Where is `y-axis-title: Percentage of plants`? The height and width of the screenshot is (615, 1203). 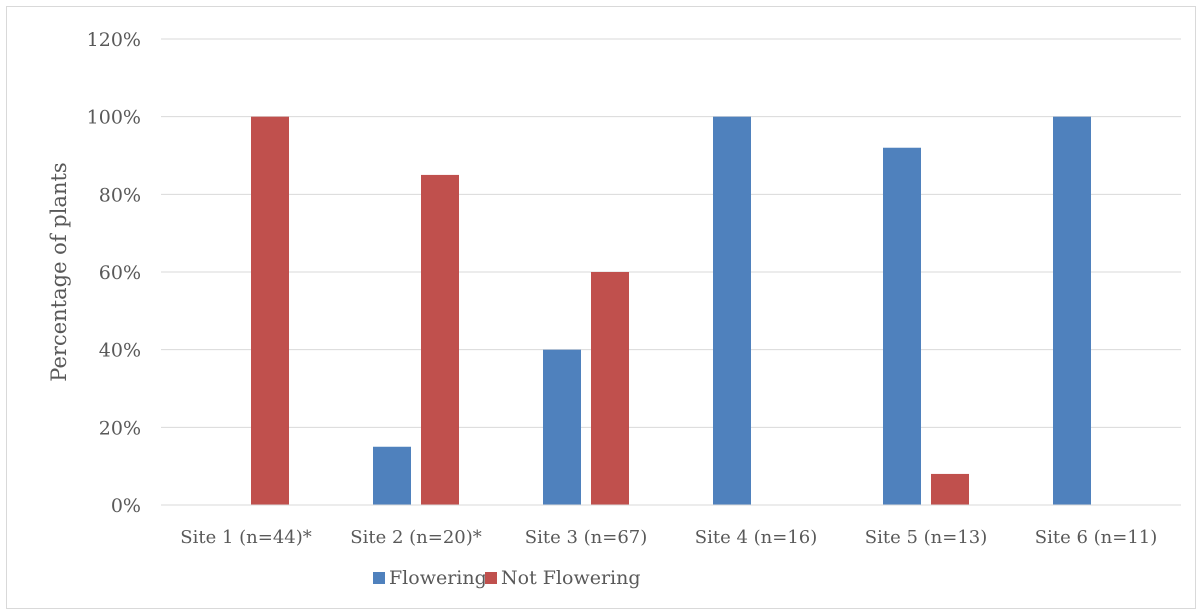 y-axis-title: Percentage of plants is located at coordinates (59, 271).